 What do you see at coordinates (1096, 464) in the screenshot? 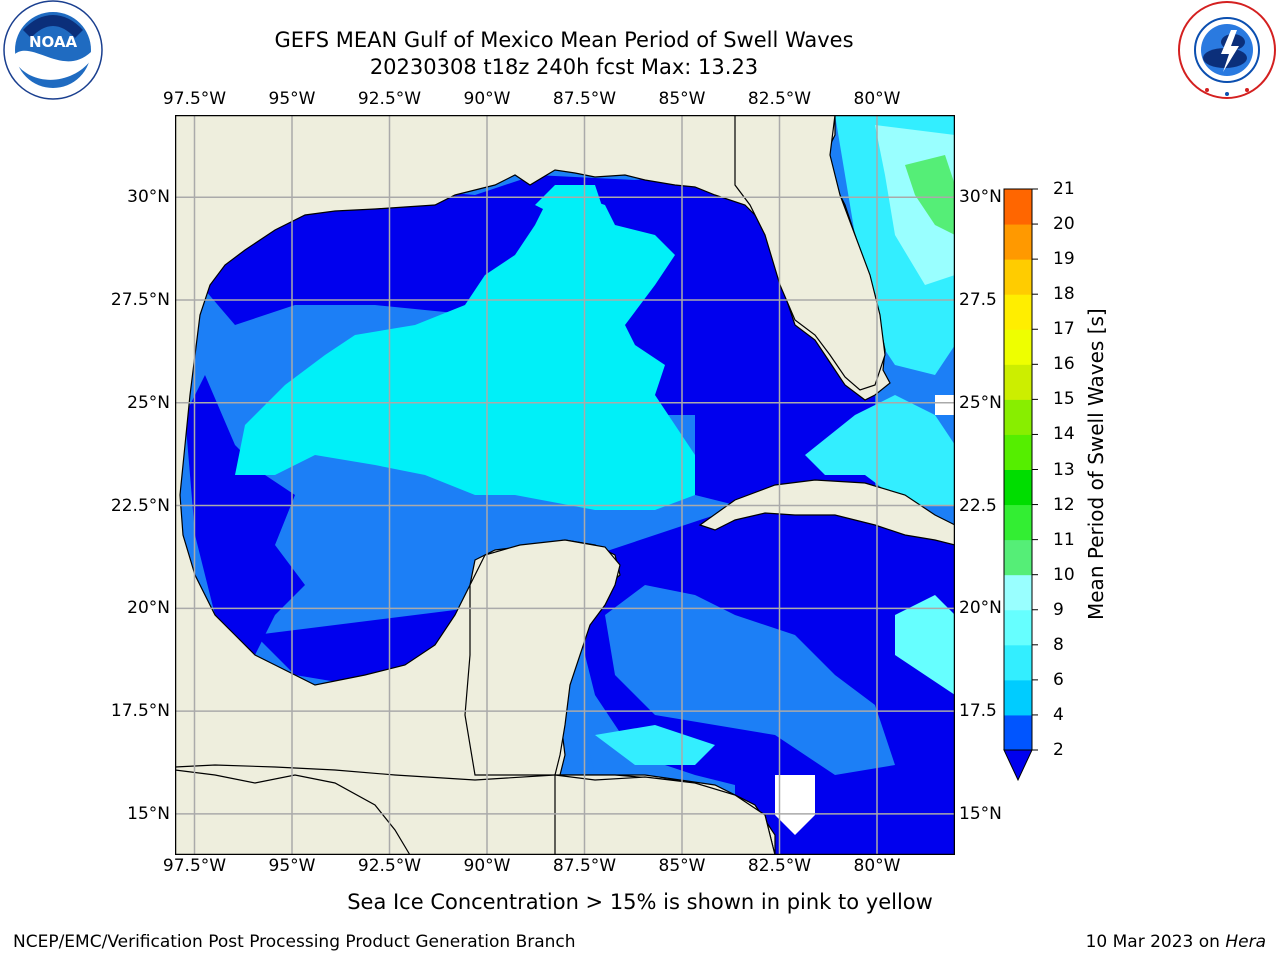
I see `colorbar-label: Mean Period of Swell Waves [s]` at bounding box center [1096, 464].